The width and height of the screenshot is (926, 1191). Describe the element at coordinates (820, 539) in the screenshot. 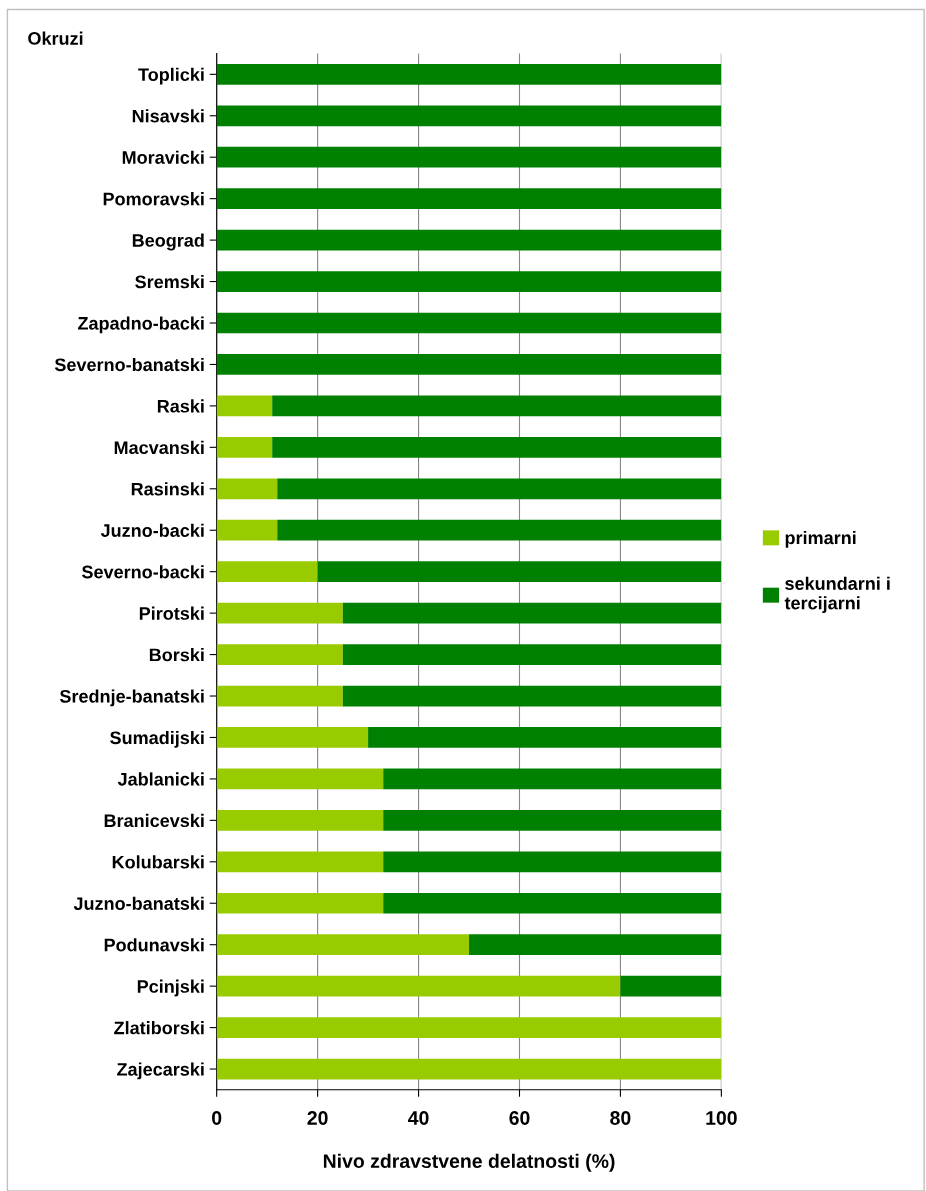

I see `legend-label: primarni` at that location.